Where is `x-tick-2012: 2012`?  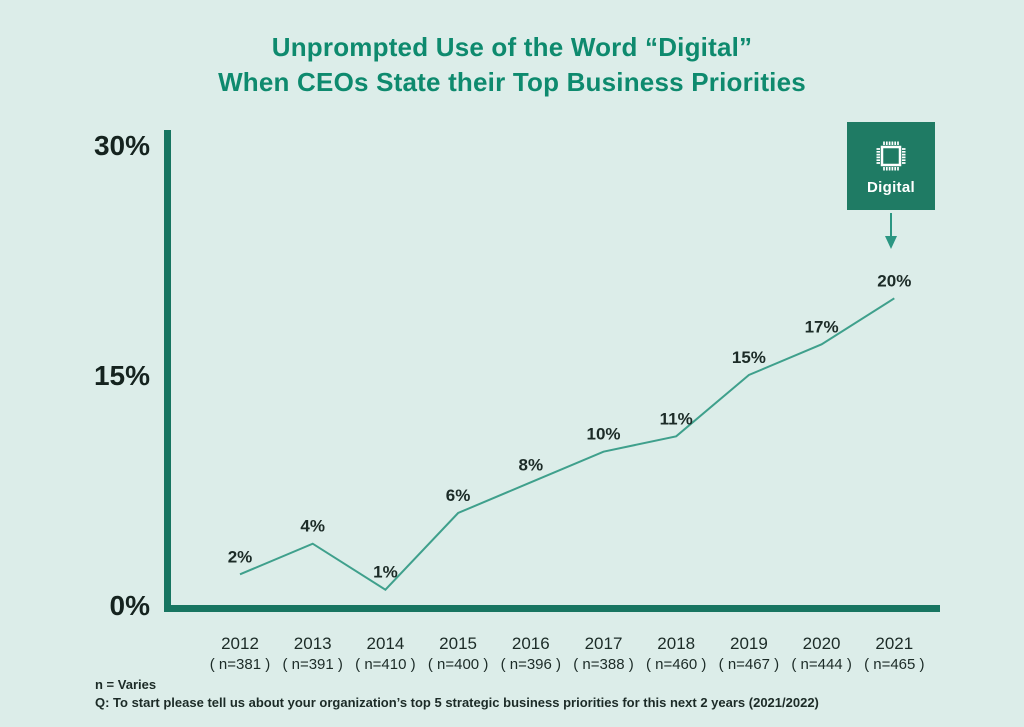 x-tick-2012: 2012 is located at coordinates (240, 643).